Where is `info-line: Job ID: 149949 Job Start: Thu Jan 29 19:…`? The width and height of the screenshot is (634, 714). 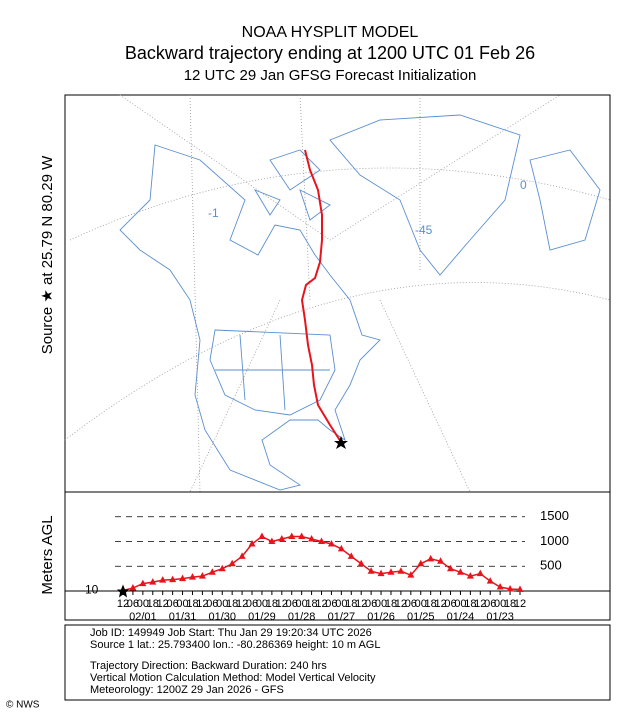 info-line: Job ID: 149949 Job Start: Thu Jan 29 19:… is located at coordinates (231, 633).